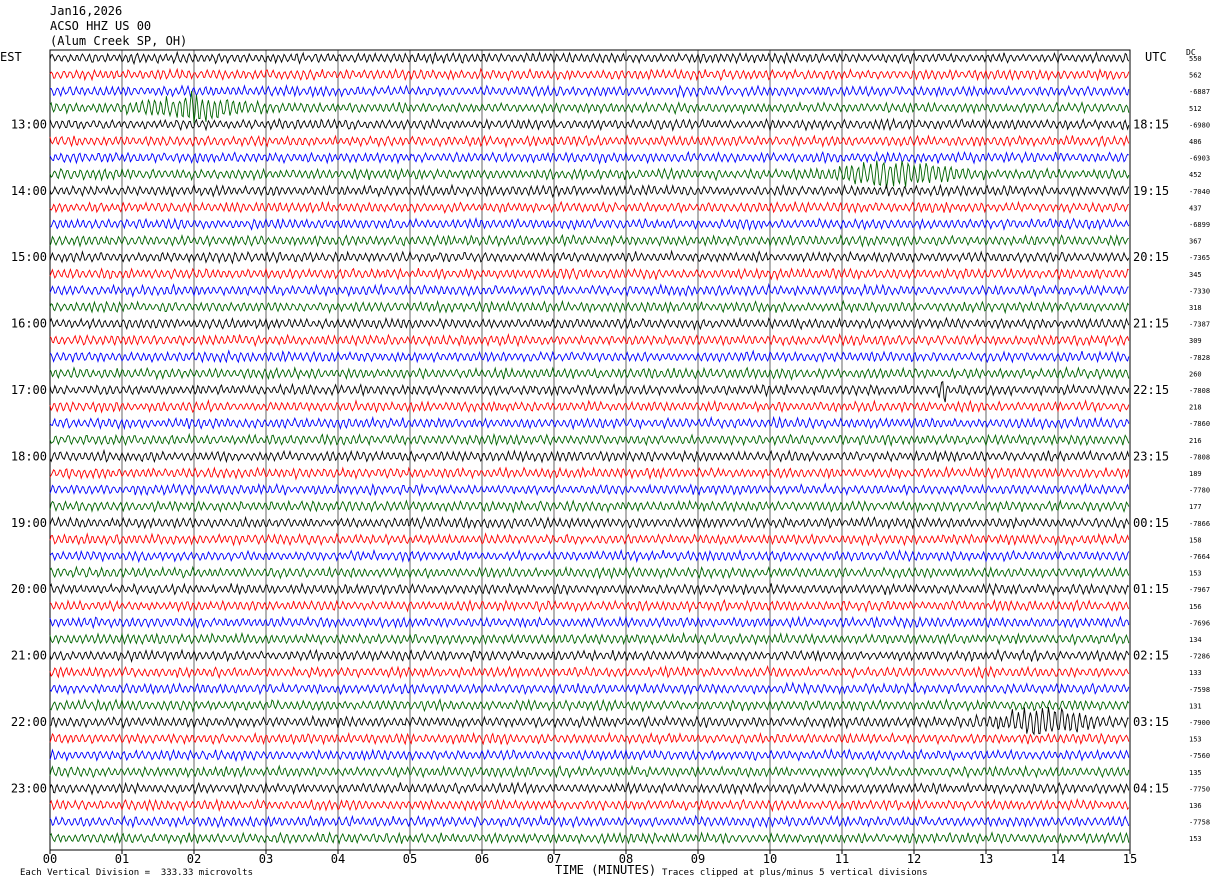 Image resolution: width=1210 pixels, height=886 pixels. I want to click on right-hour-label: 02:15, so click(1151, 656).